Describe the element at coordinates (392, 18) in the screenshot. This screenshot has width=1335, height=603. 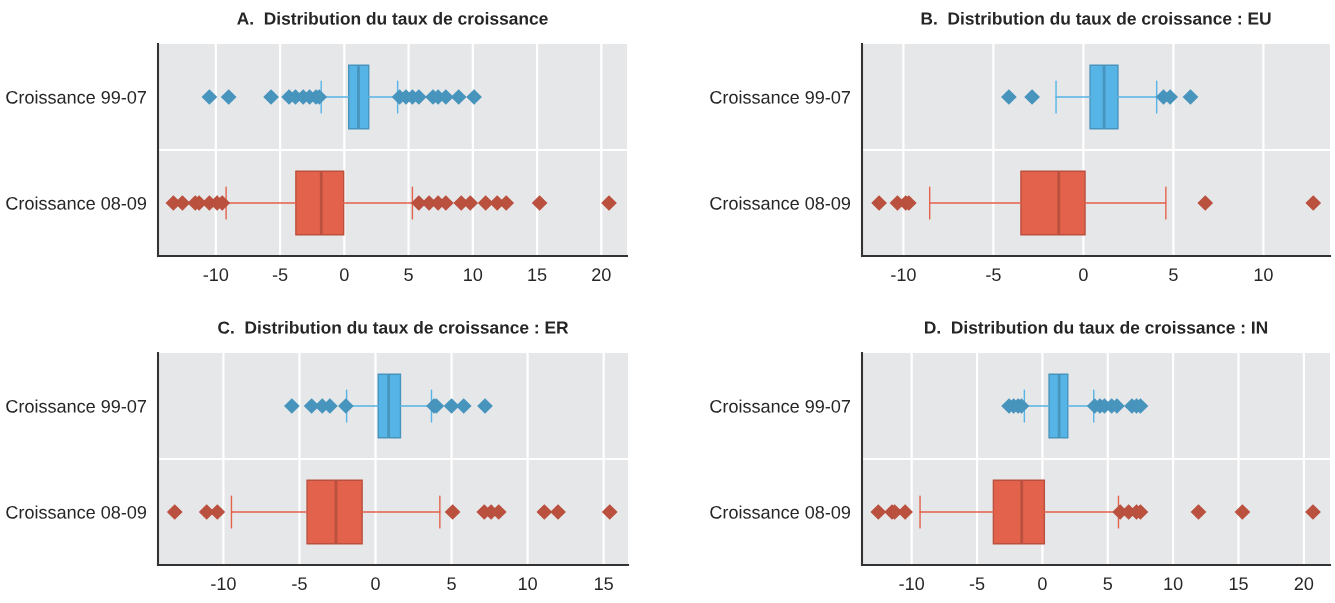
I see `chart-title: A. Distribution du taux de croissance` at that location.